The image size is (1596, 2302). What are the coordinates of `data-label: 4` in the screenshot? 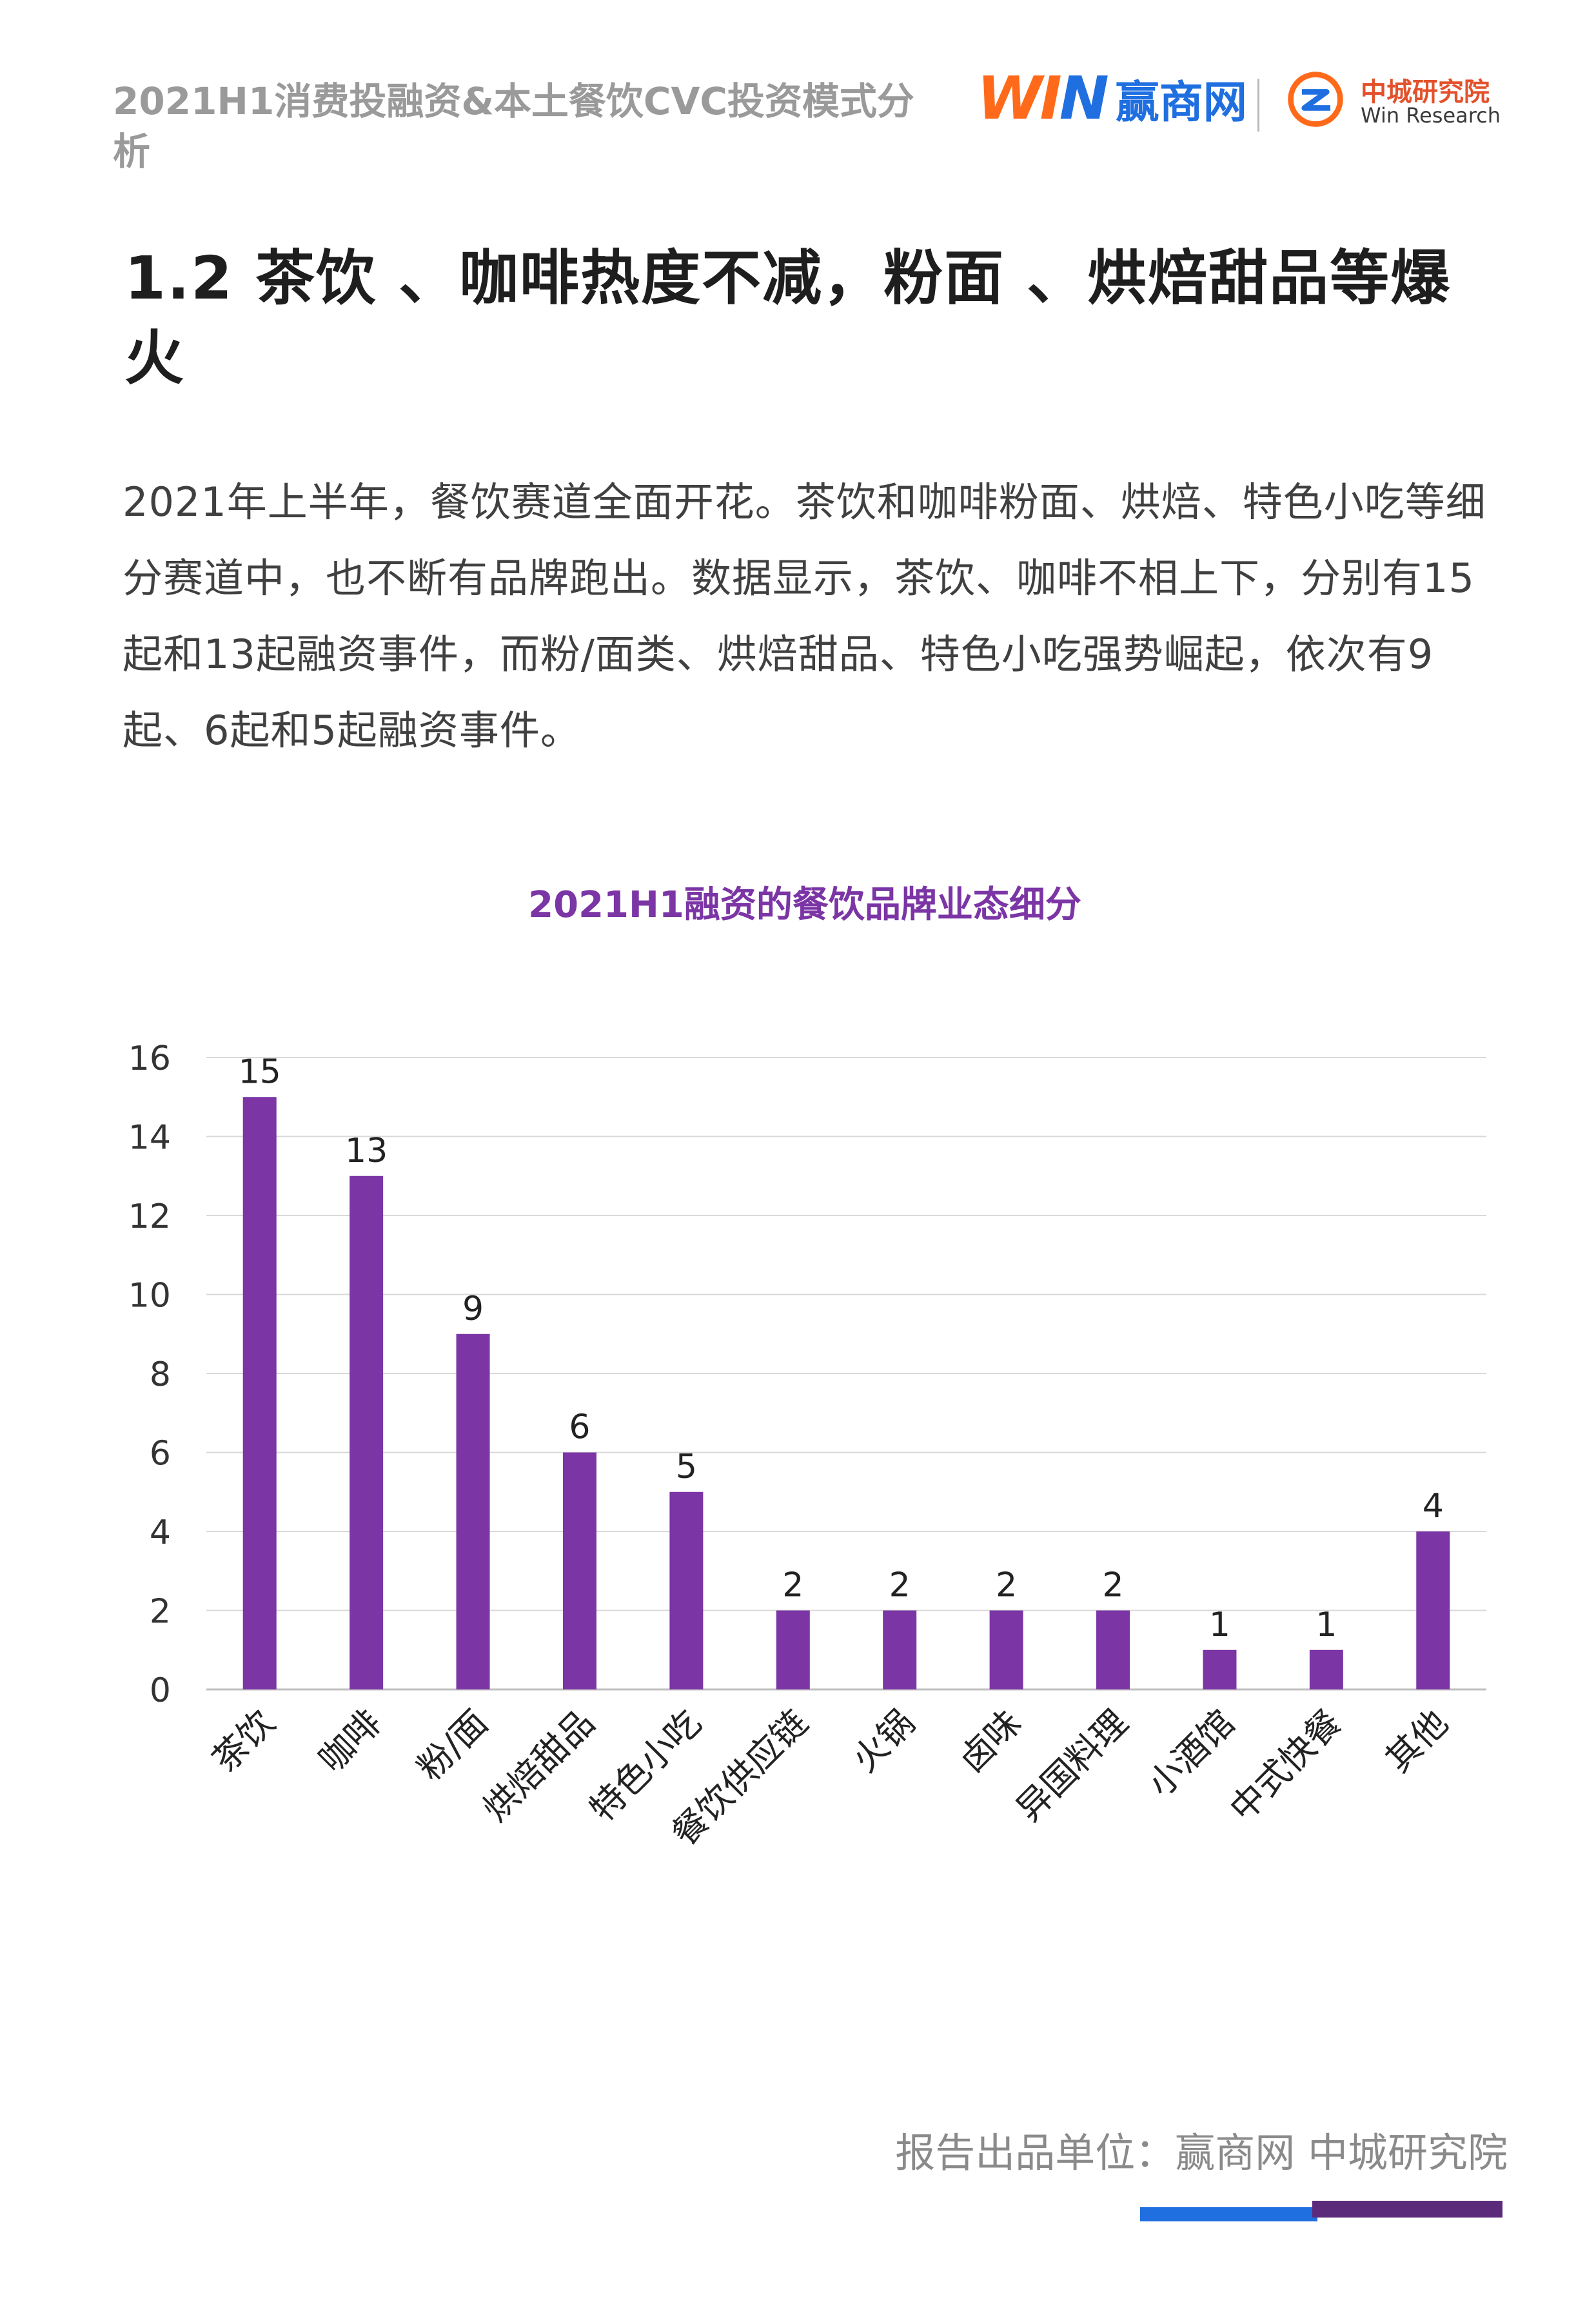 It's located at (1433, 1507).